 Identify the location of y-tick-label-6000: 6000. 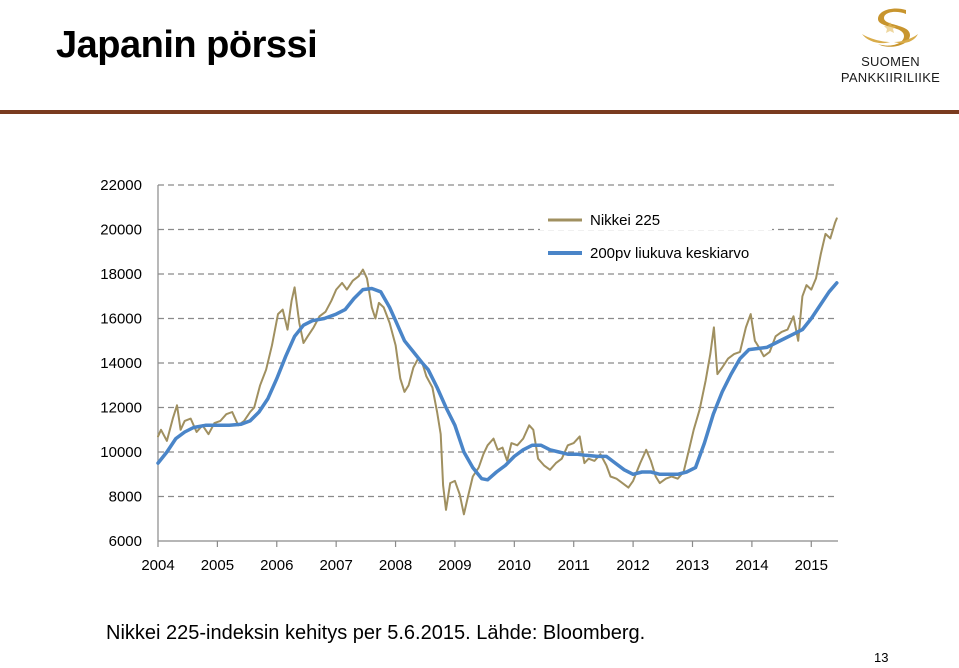
(125, 541).